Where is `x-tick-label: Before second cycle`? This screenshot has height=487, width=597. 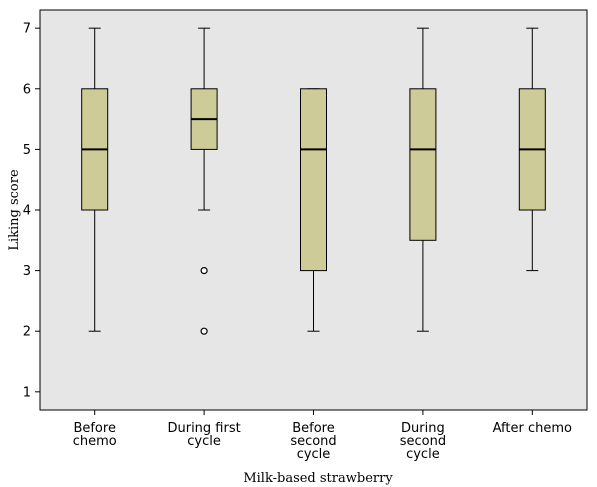
x-tick-label: Before second cycle is located at coordinates (313, 441).